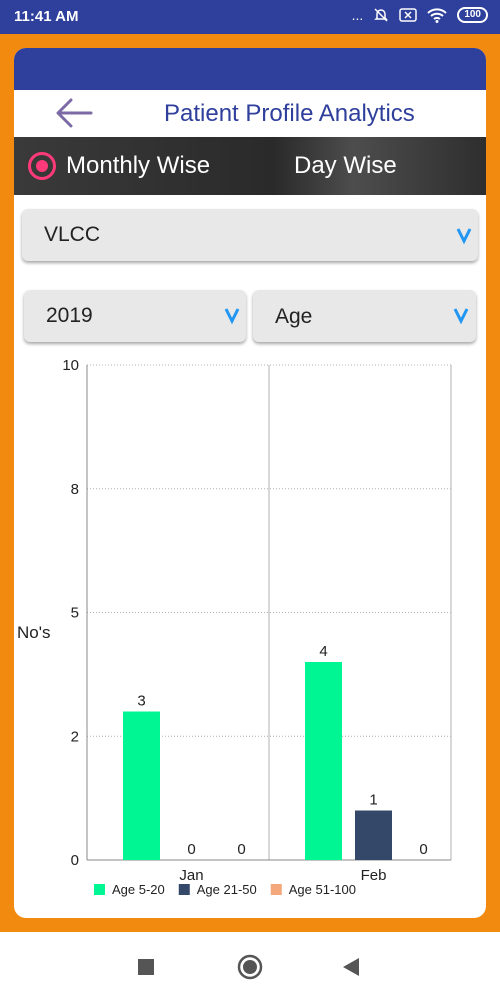 This screenshot has height=1000, width=500. What do you see at coordinates (227, 889) in the screenshot?
I see `legend-label: Age 21-50` at bounding box center [227, 889].